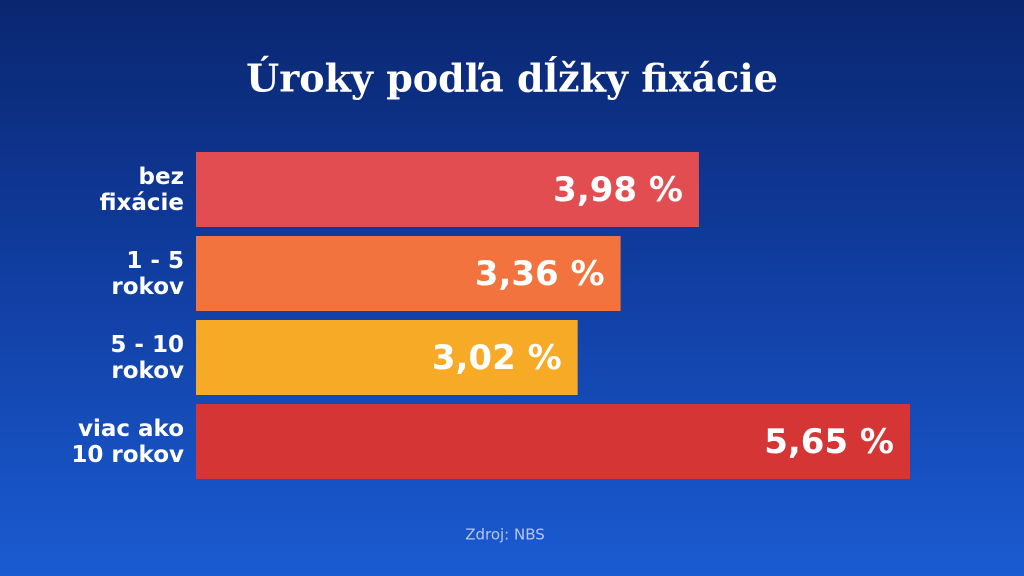  What do you see at coordinates (618, 190) in the screenshot?
I see `value-label: 3,98 %` at bounding box center [618, 190].